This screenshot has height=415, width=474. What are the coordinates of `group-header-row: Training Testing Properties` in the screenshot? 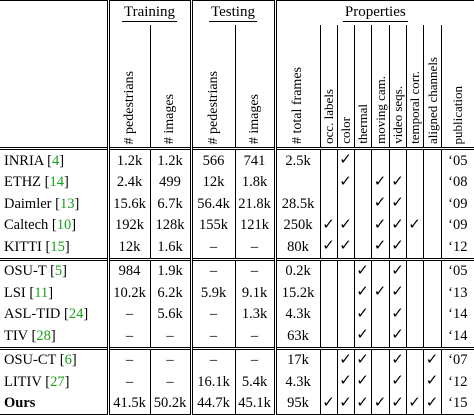 It's located at (237, 12).